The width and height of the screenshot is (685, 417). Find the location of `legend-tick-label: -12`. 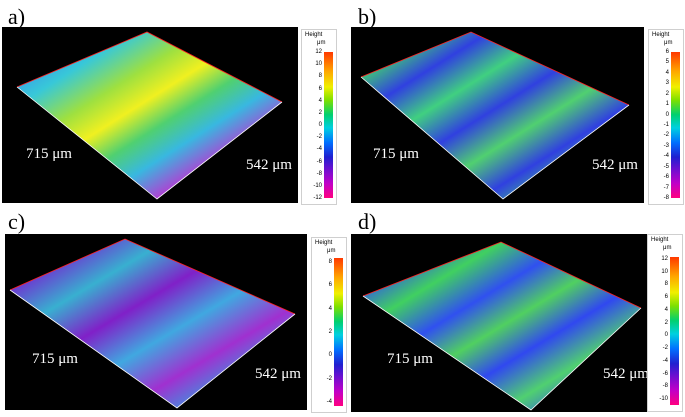

legend-tick-label: -12 is located at coordinates (317, 198).